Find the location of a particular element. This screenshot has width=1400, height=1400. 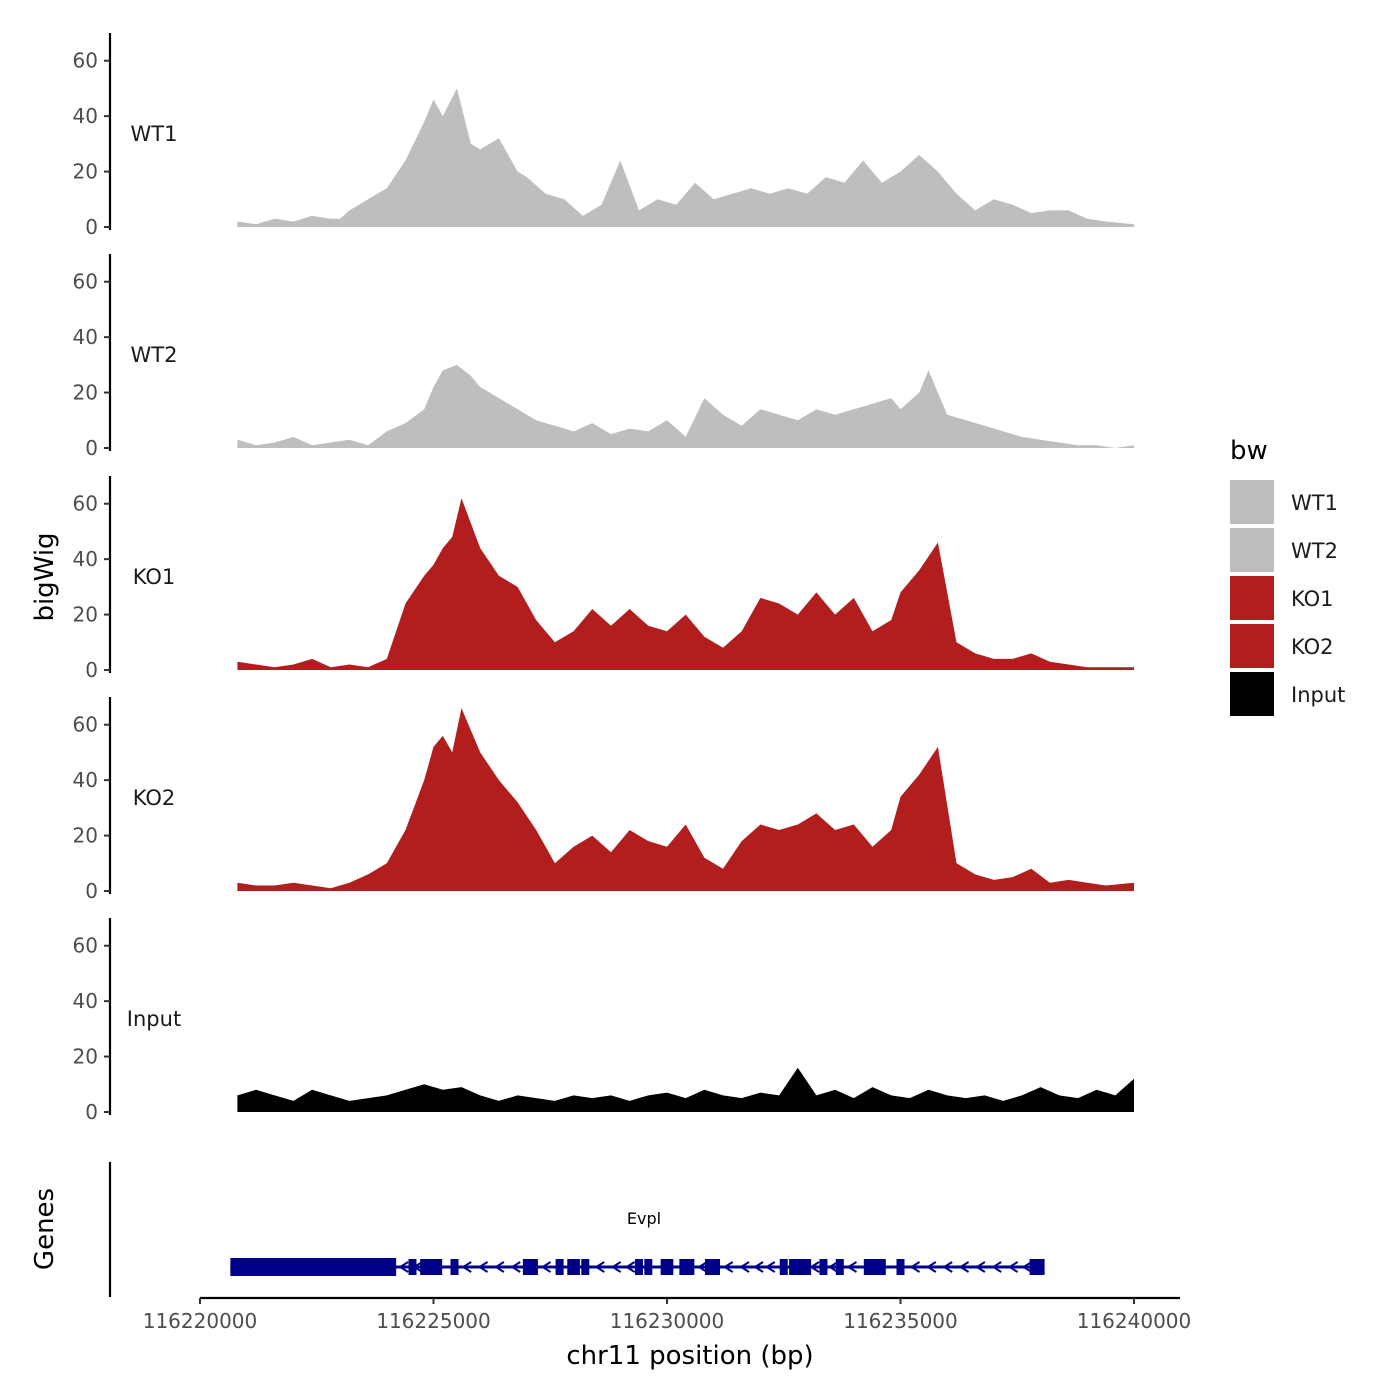

legend-label-ko2: KO2 is located at coordinates (1312, 647).